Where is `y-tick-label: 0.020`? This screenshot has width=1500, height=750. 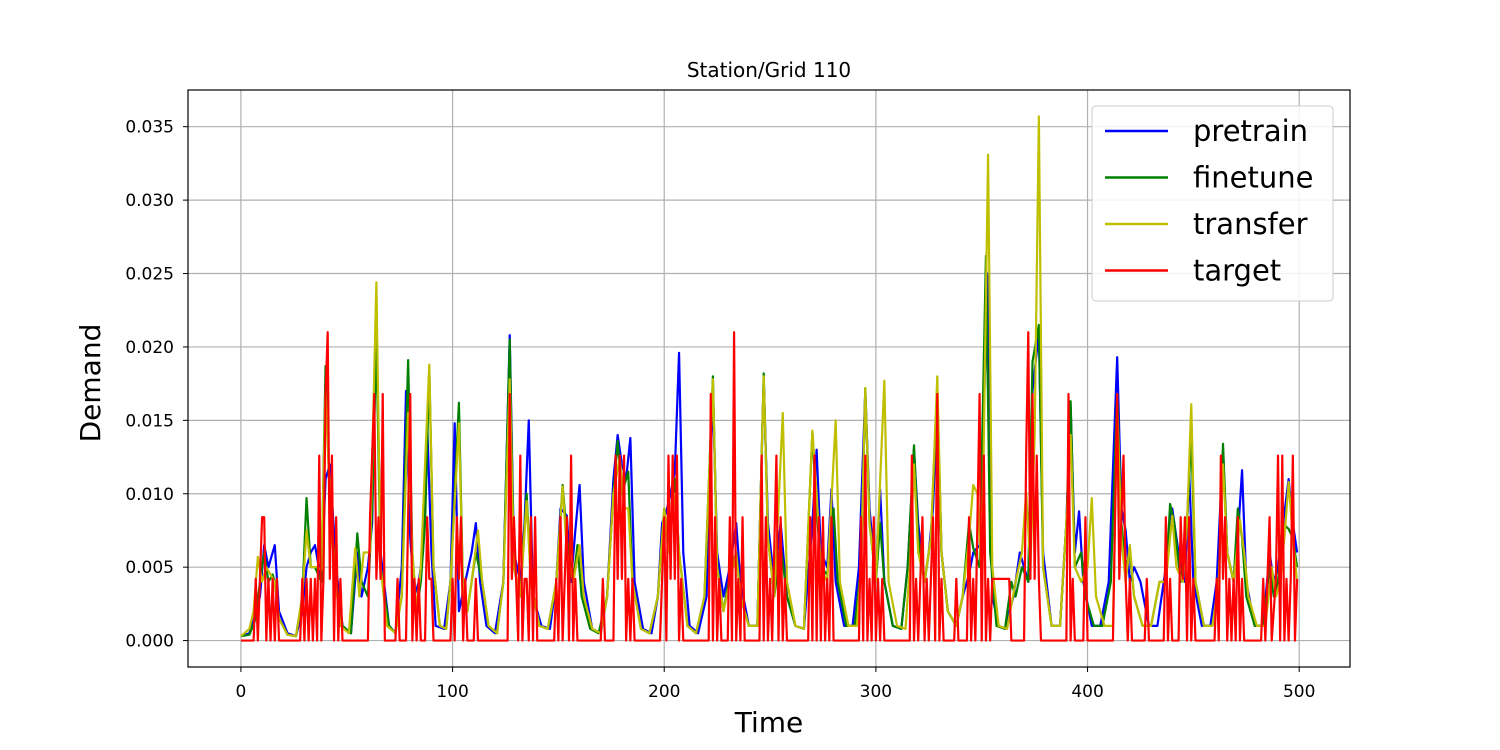
y-tick-label: 0.020 is located at coordinates (149, 348).